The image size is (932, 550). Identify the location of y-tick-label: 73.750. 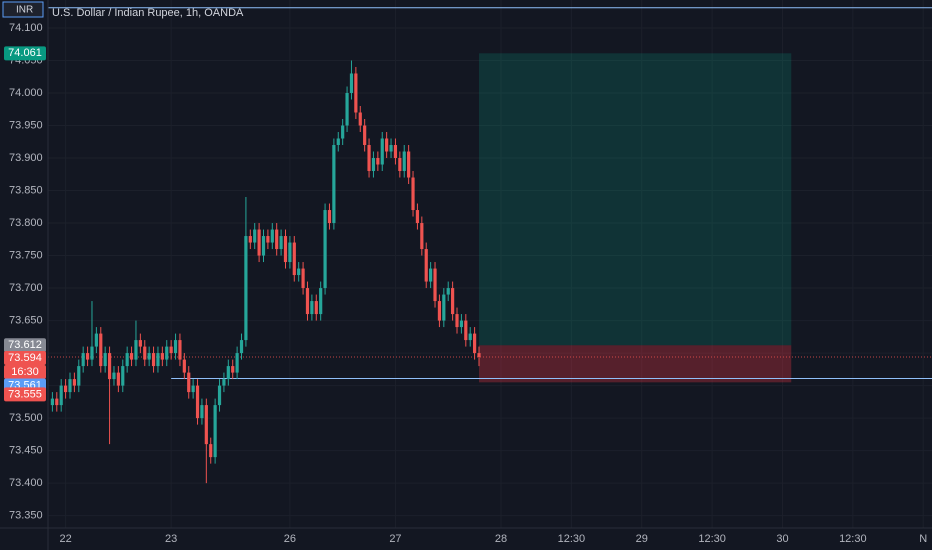
(26, 255).